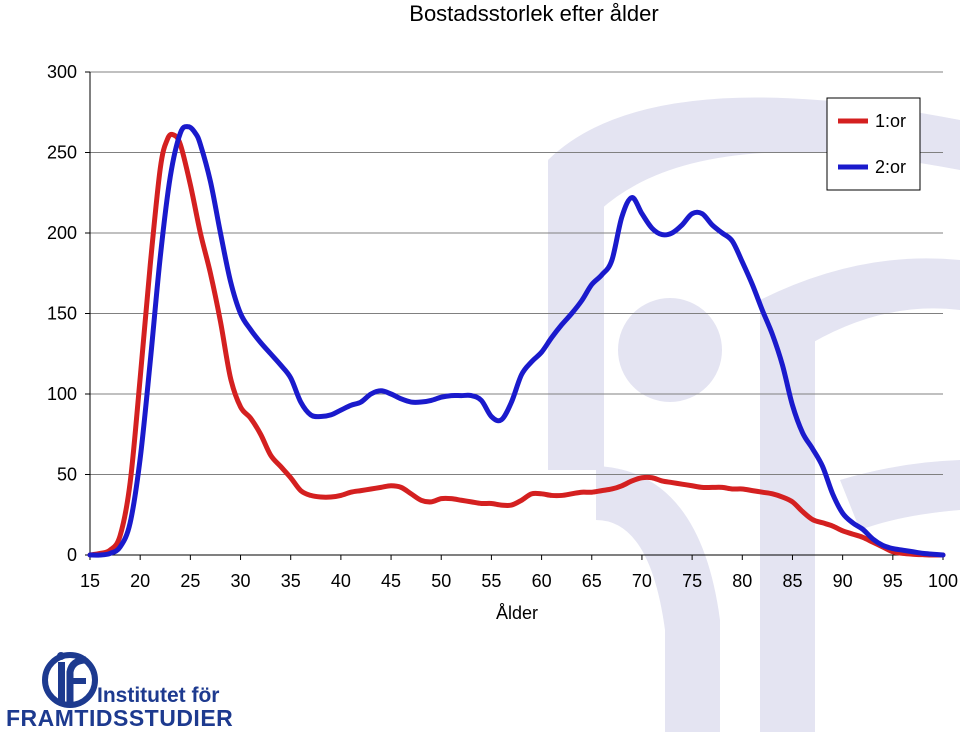 Image resolution: width=960 pixels, height=732 pixels. Describe the element at coordinates (890, 167) in the screenshot. I see `legend-label-2: 2:or` at that location.